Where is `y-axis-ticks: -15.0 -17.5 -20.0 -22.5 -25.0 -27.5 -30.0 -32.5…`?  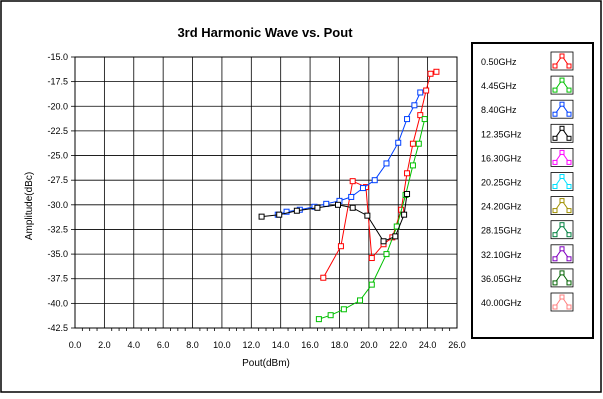
y-axis-ticks: -15.0 -17.5 -20.0 -22.5 -25.0 -27.5 -30.0 -32.5… is located at coordinates (61, 192).